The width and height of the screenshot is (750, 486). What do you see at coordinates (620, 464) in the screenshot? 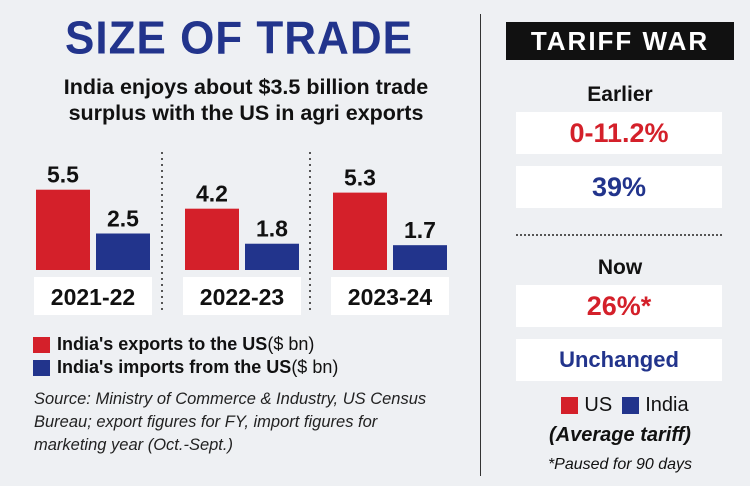
I see `paused-footnote: *Paused for 90 days` at bounding box center [620, 464].